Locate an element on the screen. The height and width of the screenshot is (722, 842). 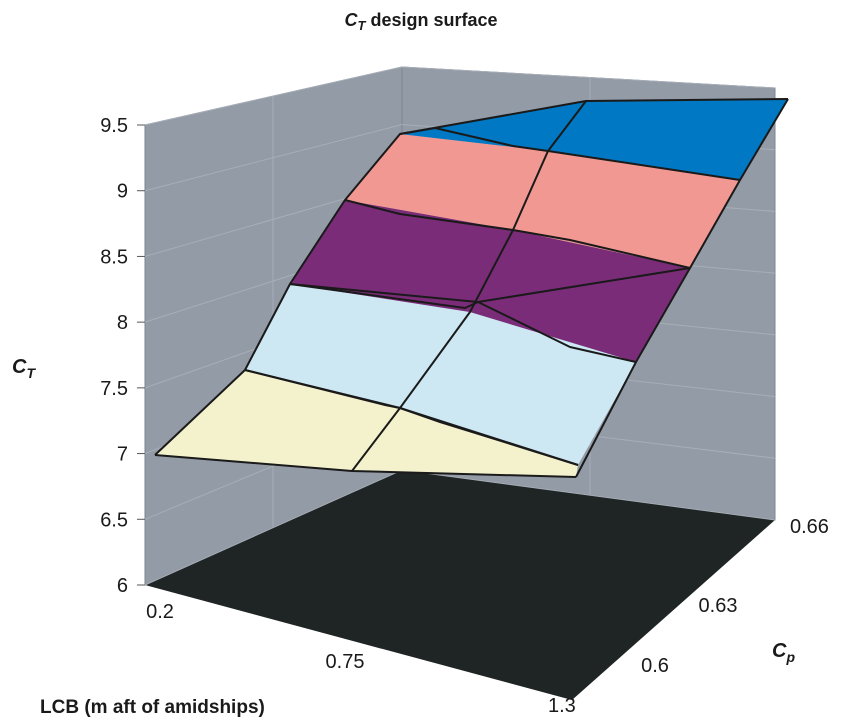
surface-band-8-8.5 is located at coordinates (490, 281).